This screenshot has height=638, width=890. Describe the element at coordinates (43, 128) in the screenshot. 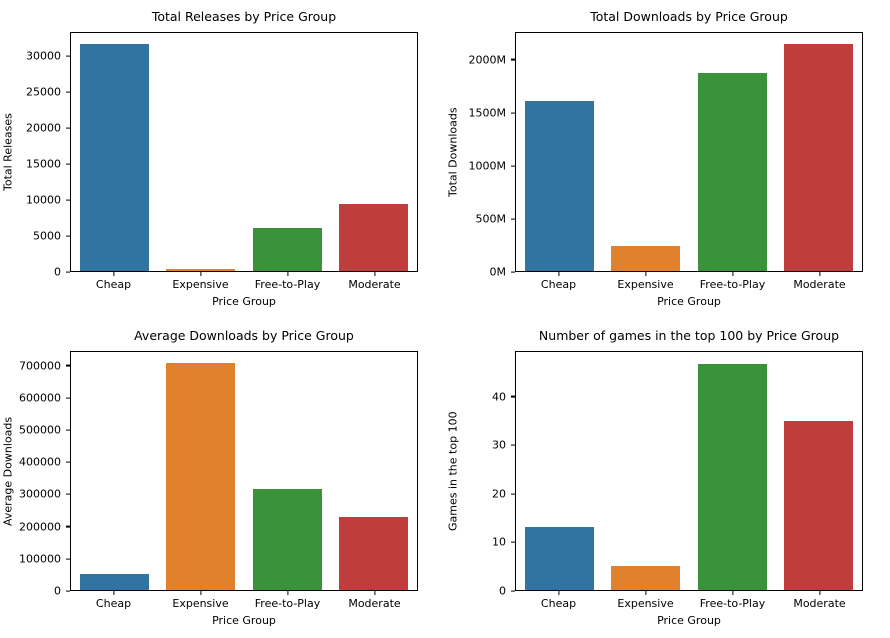

I see `y-tick-label: 20000` at that location.